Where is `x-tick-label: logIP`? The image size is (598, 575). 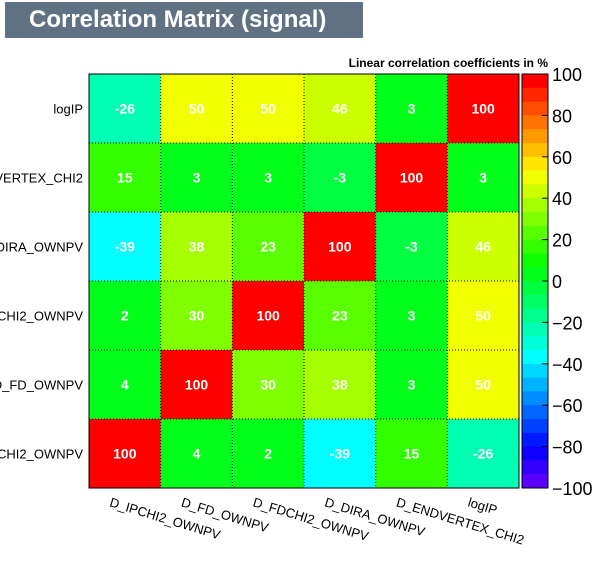
x-tick-label: logIP is located at coordinates (482, 506).